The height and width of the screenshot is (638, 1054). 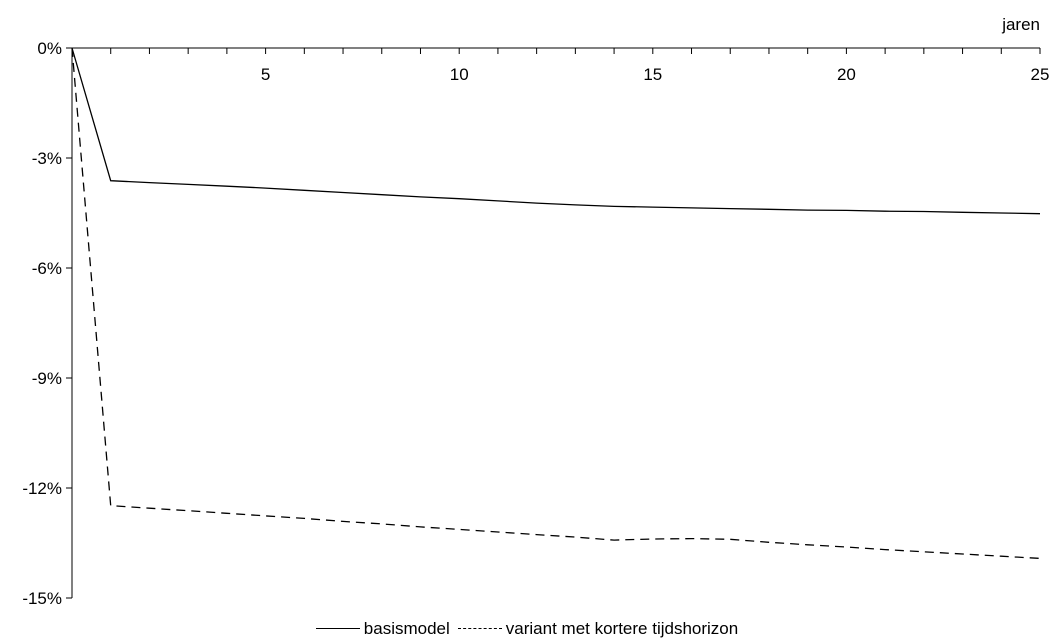 What do you see at coordinates (47, 378) in the screenshot?
I see `y-tick-label: -9%` at bounding box center [47, 378].